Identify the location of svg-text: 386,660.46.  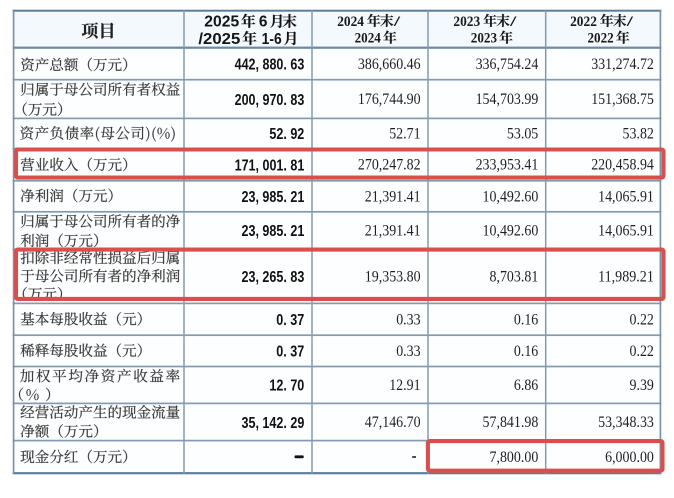
(389, 64).